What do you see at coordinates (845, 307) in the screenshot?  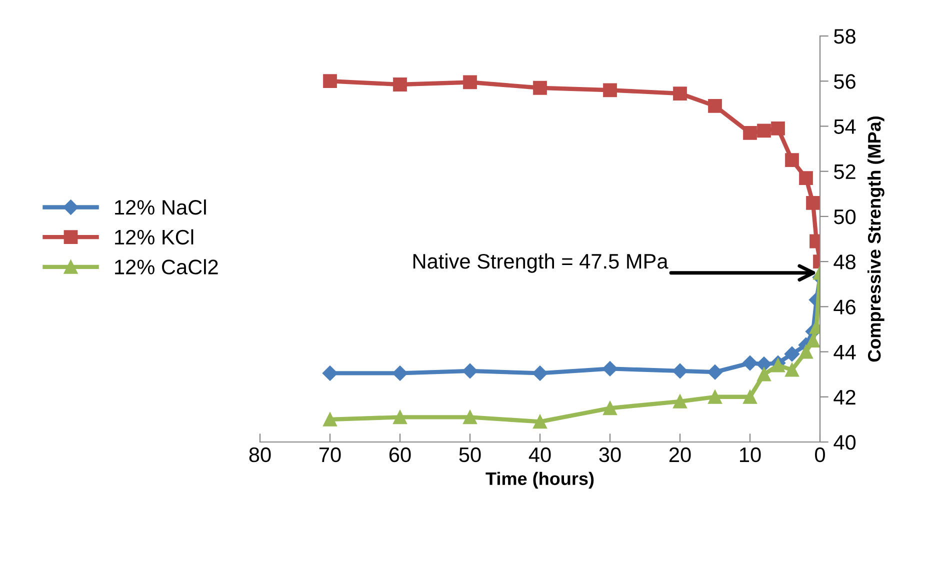 I see `y-tick-label: 46` at bounding box center [845, 307].